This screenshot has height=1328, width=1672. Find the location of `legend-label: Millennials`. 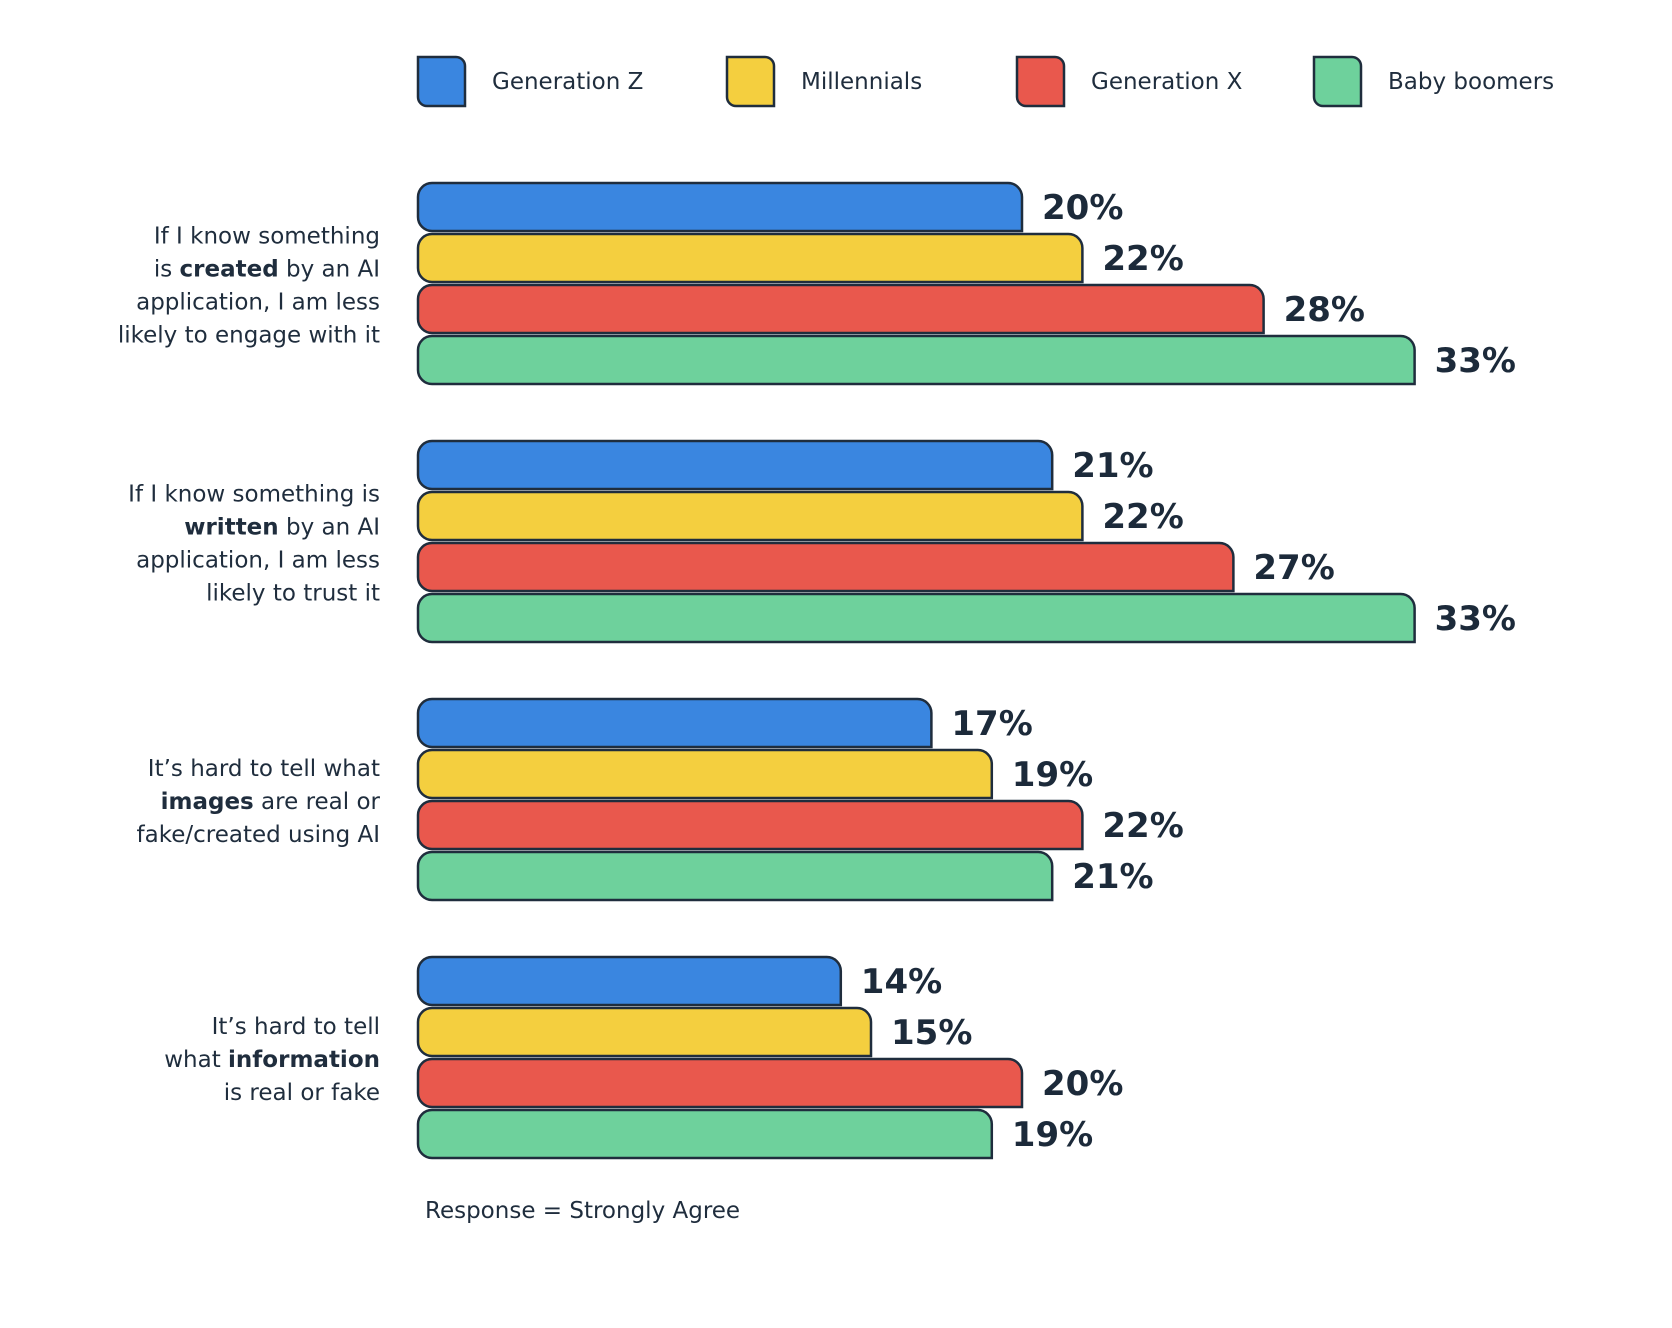

legend-label: Millennials is located at coordinates (861, 82).